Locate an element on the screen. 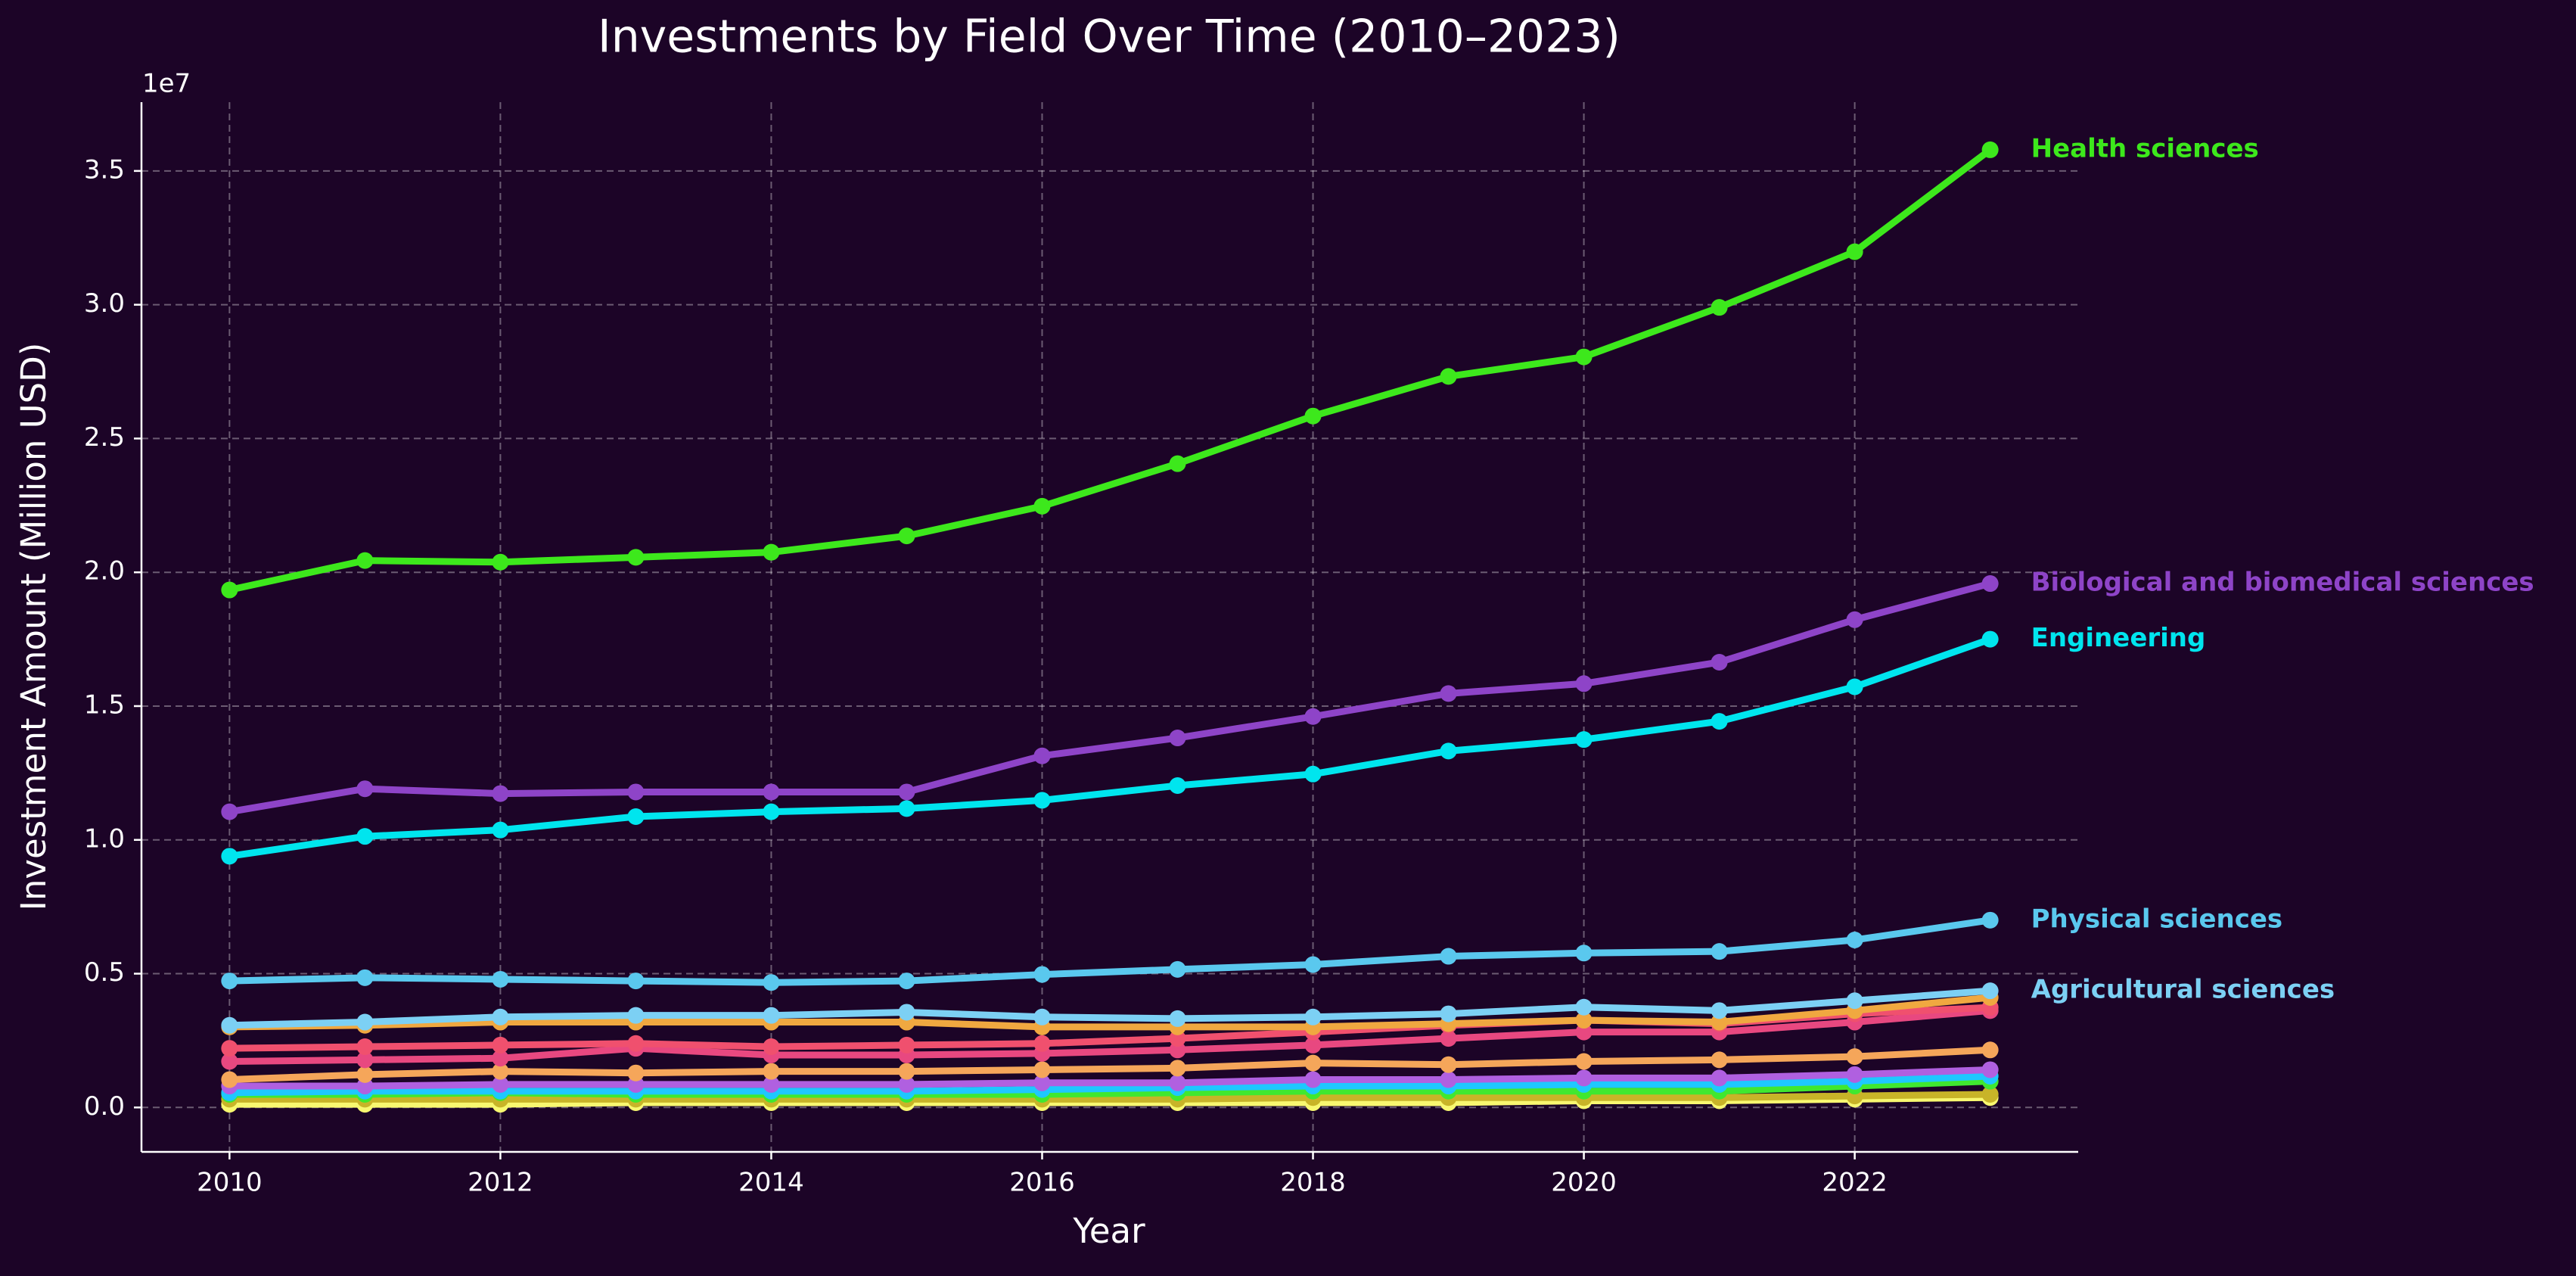 Image resolution: width=2576 pixels, height=1276 pixels. y-tick-label: 0.5 is located at coordinates (104, 973).